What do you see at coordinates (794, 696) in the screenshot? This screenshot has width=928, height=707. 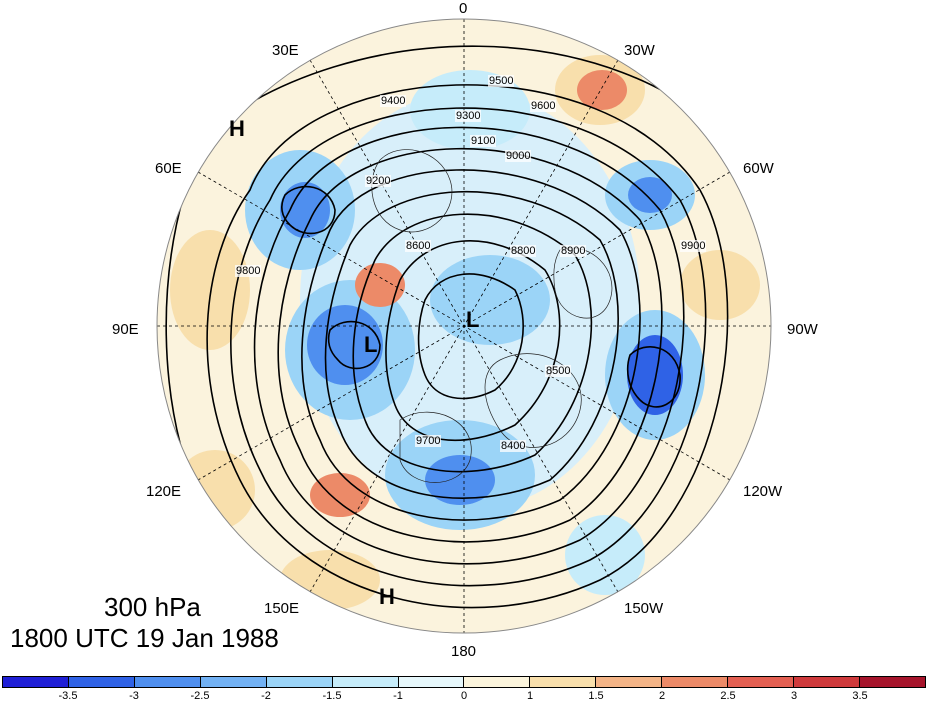 I see `colorbar-tick-label: 3` at bounding box center [794, 696].